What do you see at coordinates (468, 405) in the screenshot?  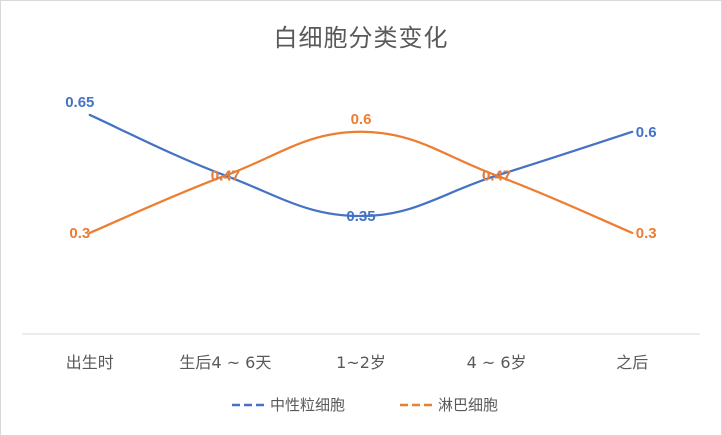 I see `legend-label-1: 淋巴细胞` at bounding box center [468, 405].